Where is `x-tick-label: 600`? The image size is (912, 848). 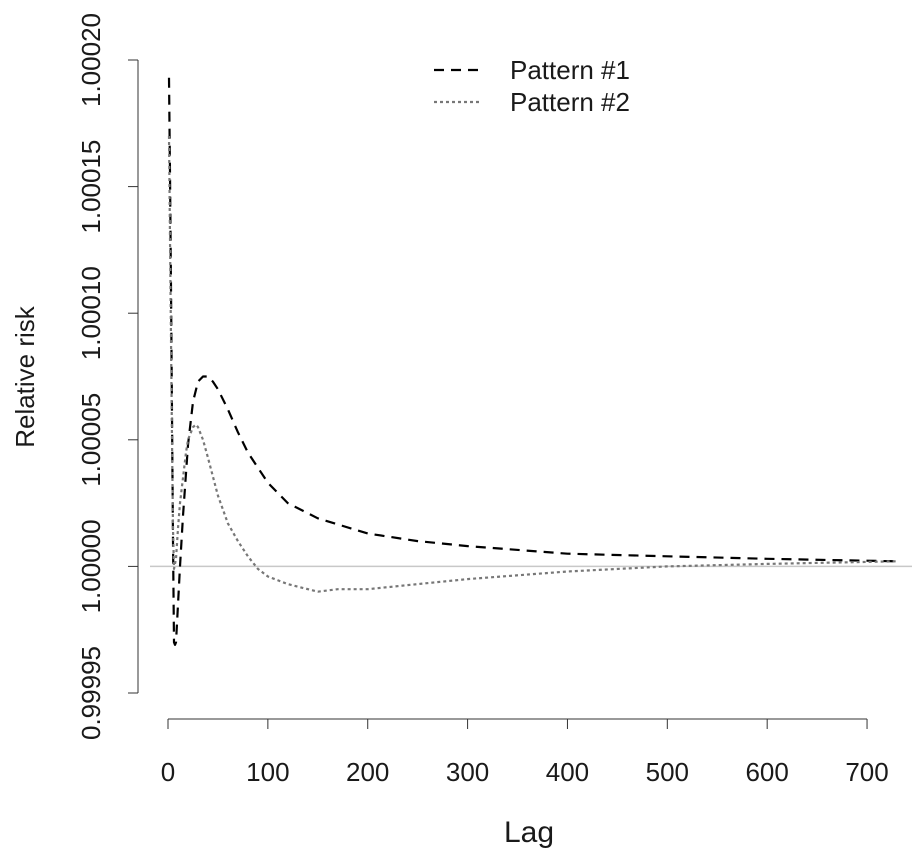
x-tick-label: 600 is located at coordinates (766, 772).